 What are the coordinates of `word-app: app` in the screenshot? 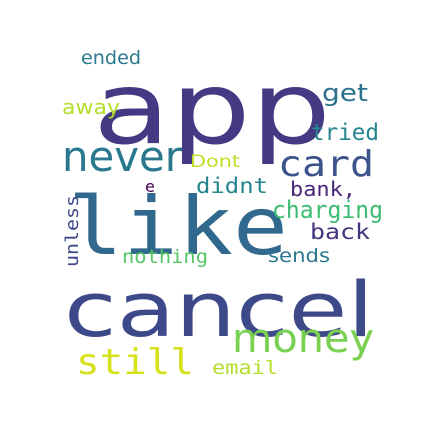 It's located at (212, 108).